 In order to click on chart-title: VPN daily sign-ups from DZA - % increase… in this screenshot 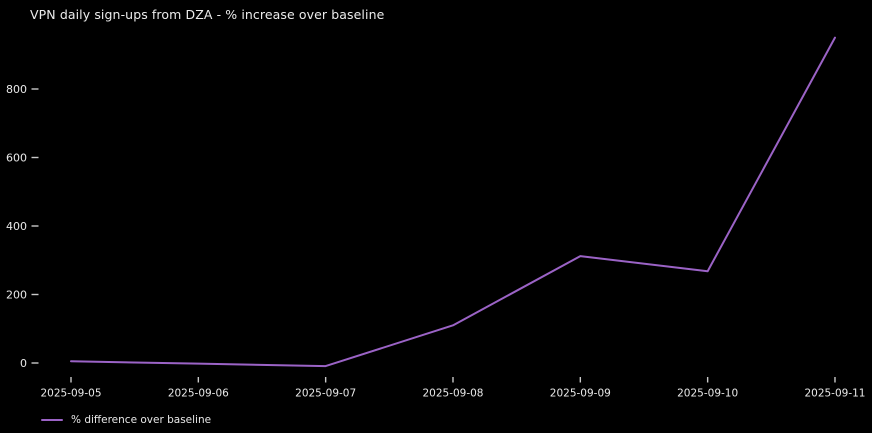, I will do `click(207, 14)`.